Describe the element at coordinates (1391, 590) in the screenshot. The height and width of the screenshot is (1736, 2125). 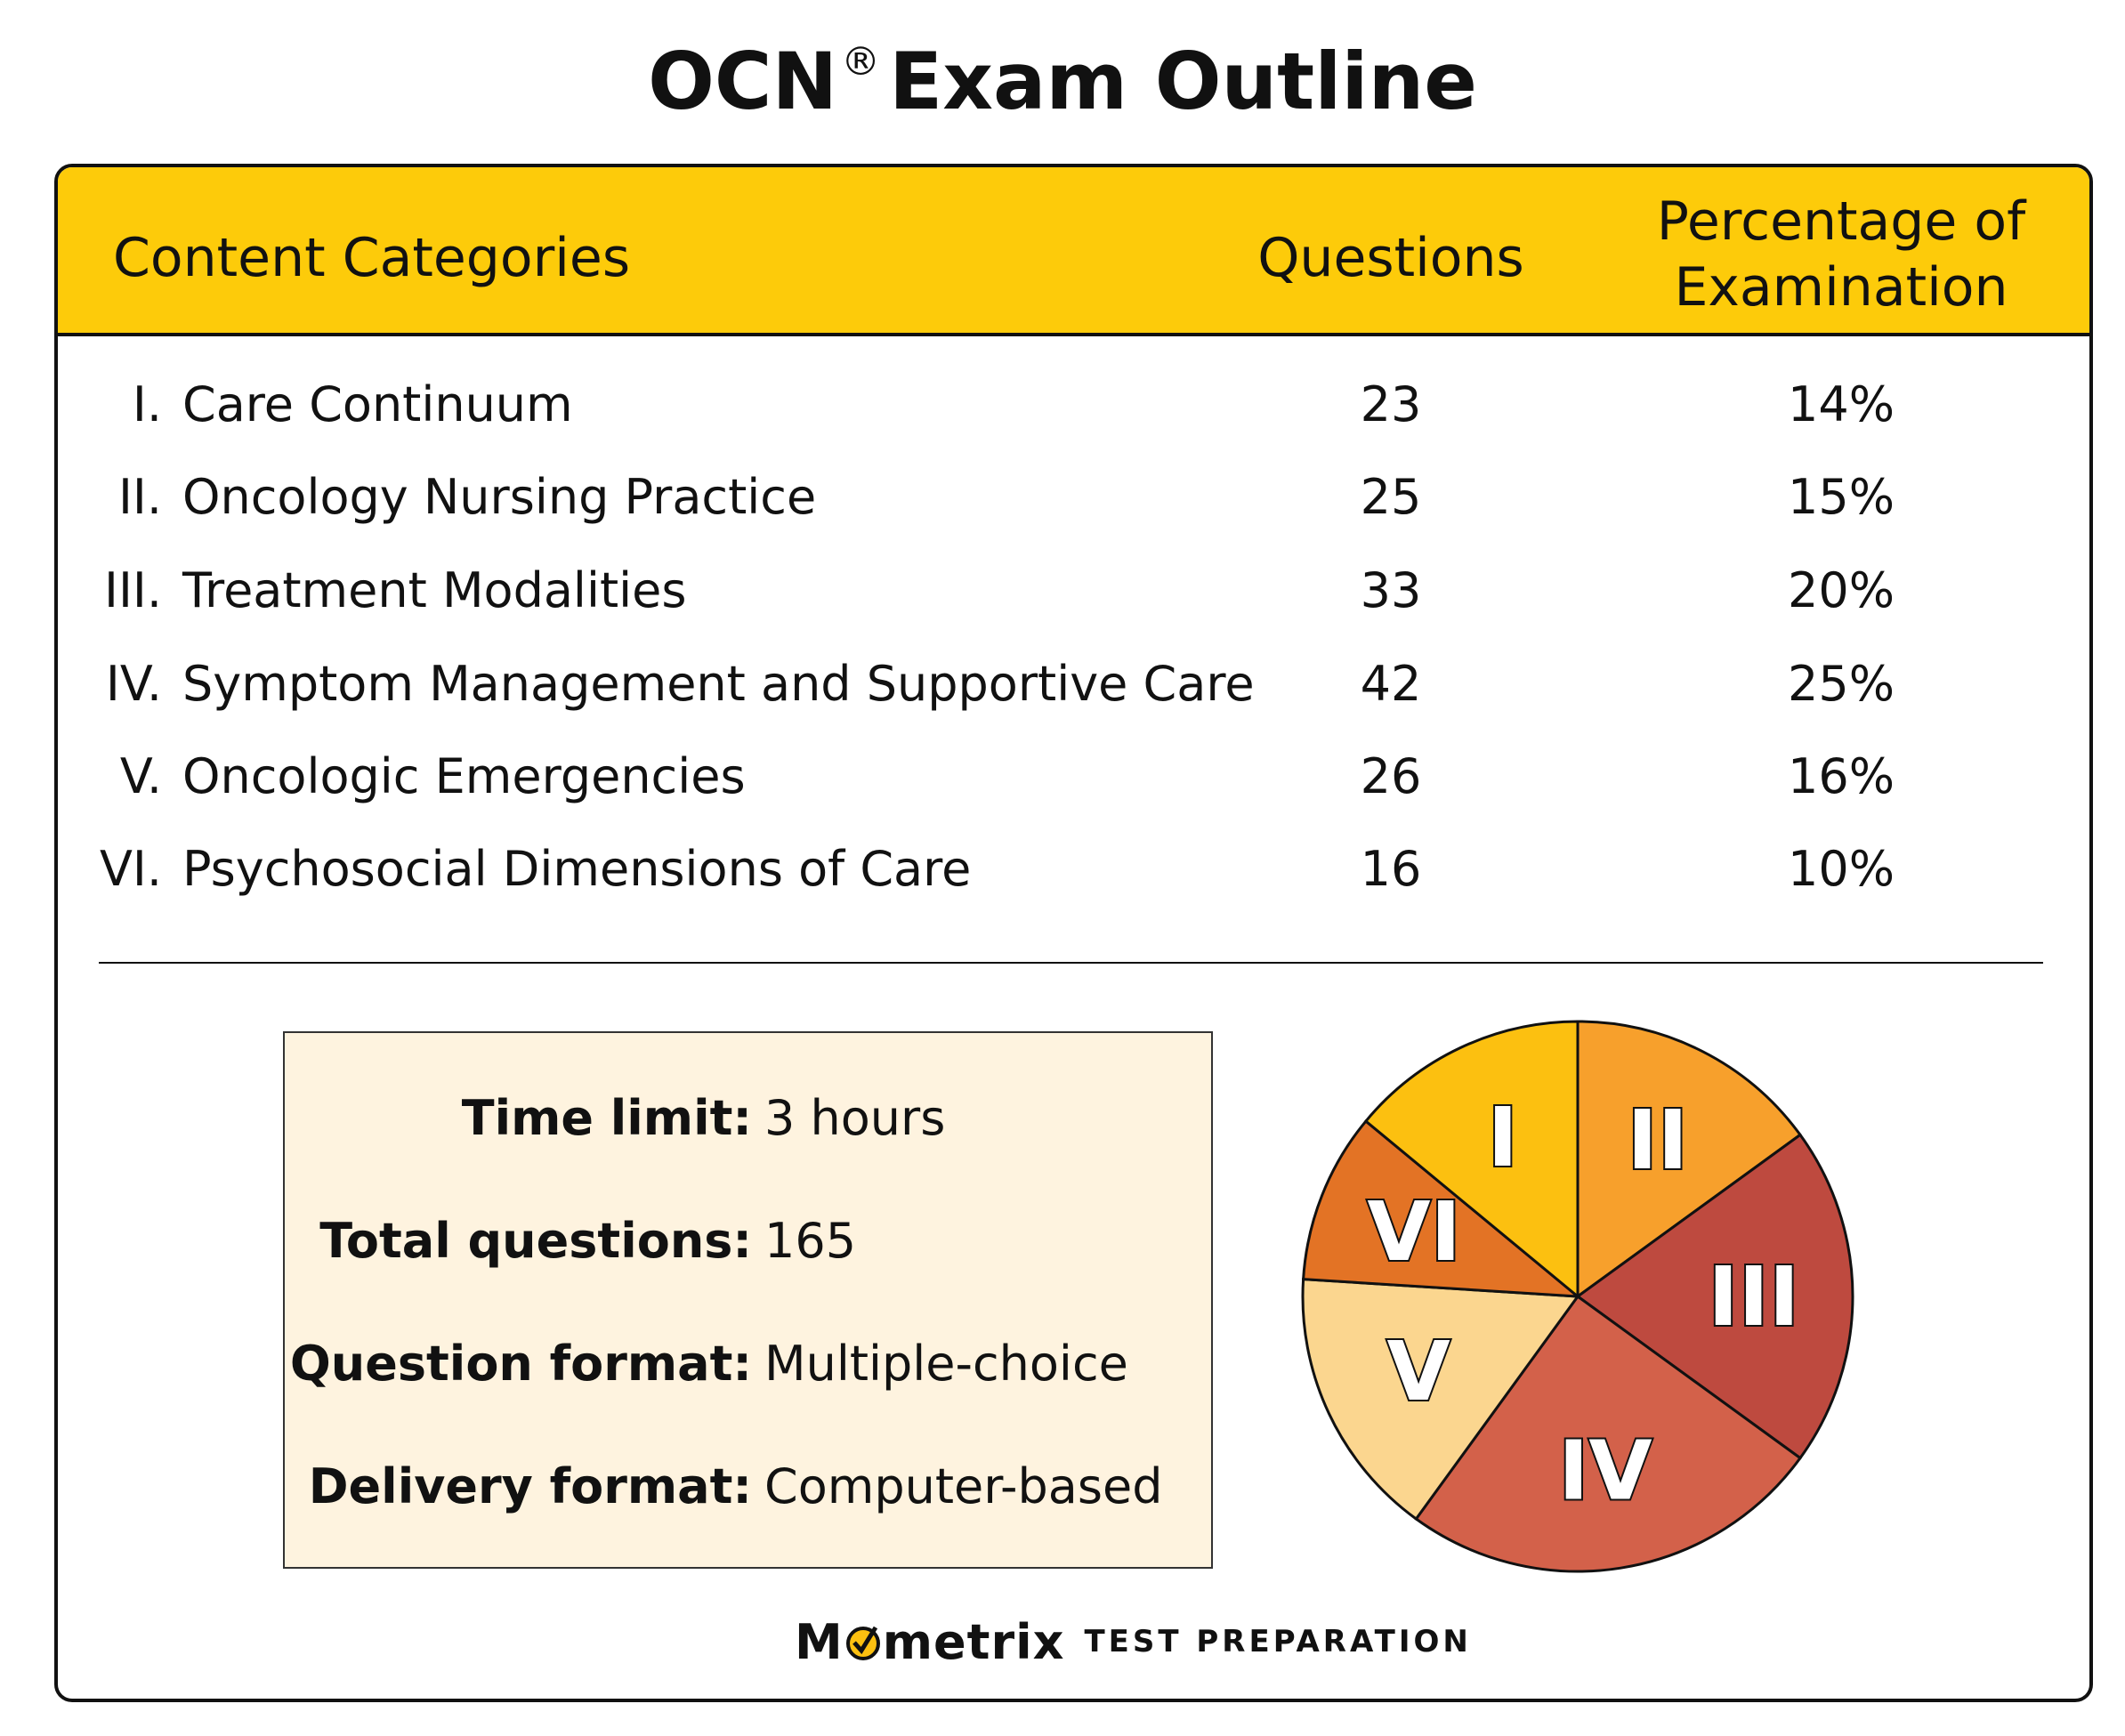
I see `row-questions: 33` at that location.